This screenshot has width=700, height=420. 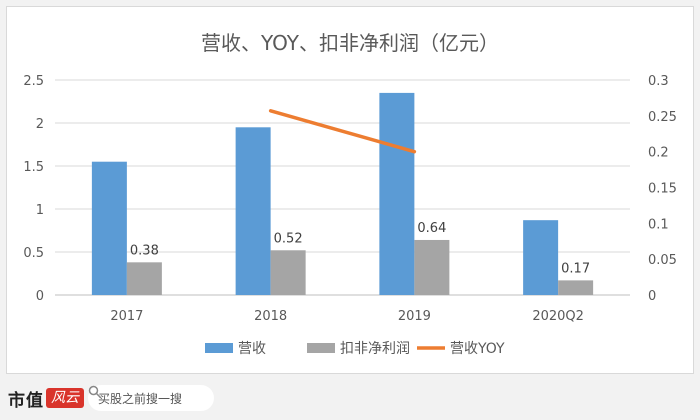 What do you see at coordinates (40, 210) in the screenshot?
I see `y-left-tick-label: 1` at bounding box center [40, 210].